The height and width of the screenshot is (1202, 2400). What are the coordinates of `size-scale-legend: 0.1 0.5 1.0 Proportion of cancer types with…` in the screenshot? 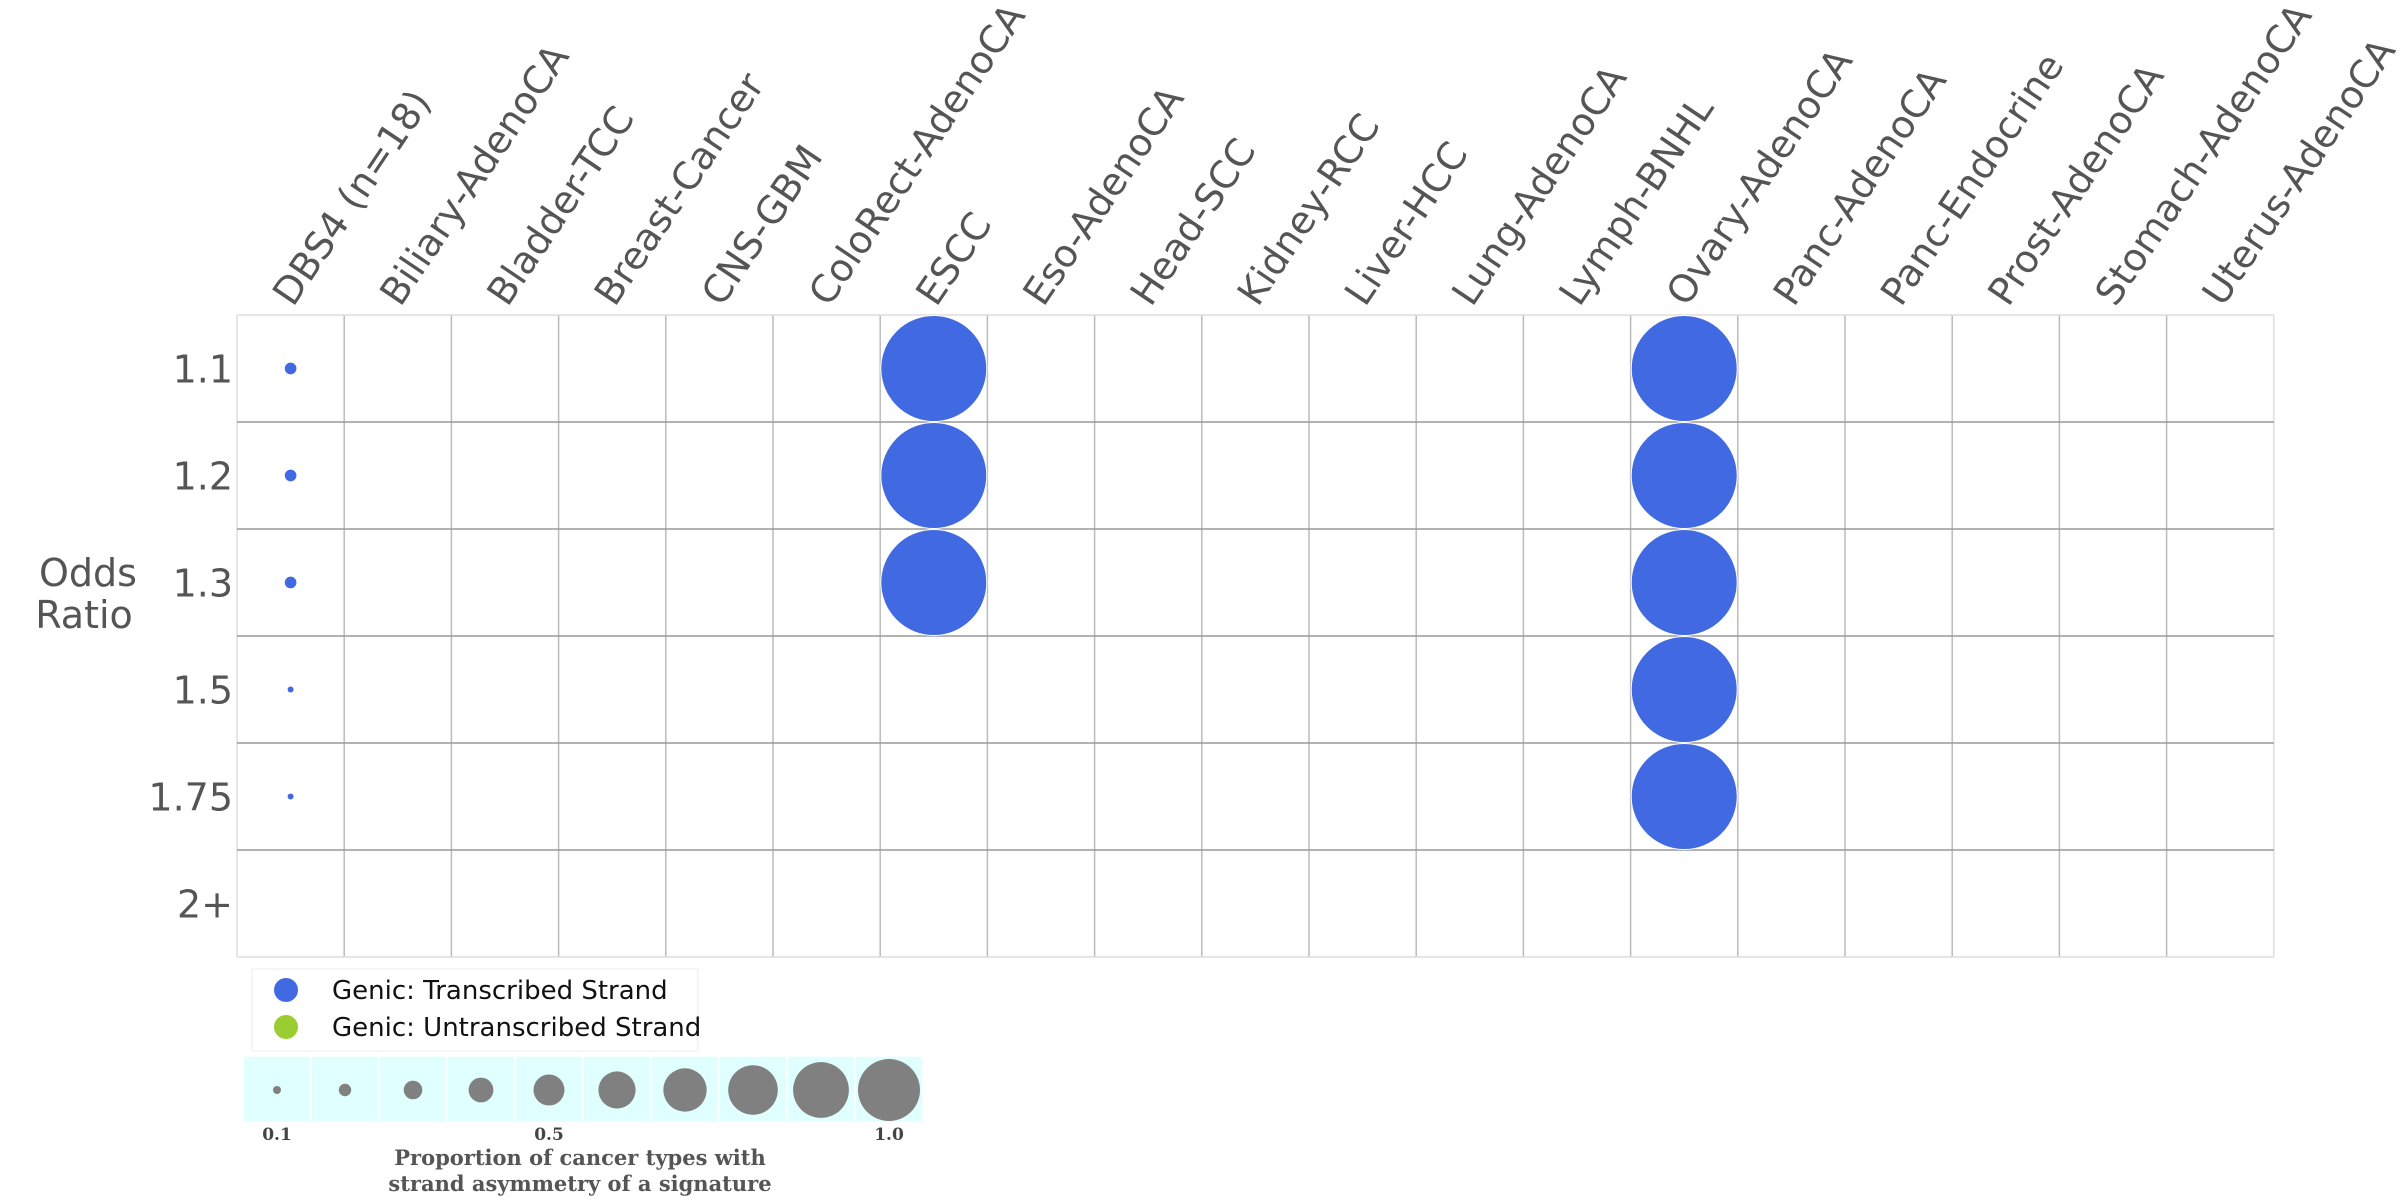 It's located at (583, 1125).